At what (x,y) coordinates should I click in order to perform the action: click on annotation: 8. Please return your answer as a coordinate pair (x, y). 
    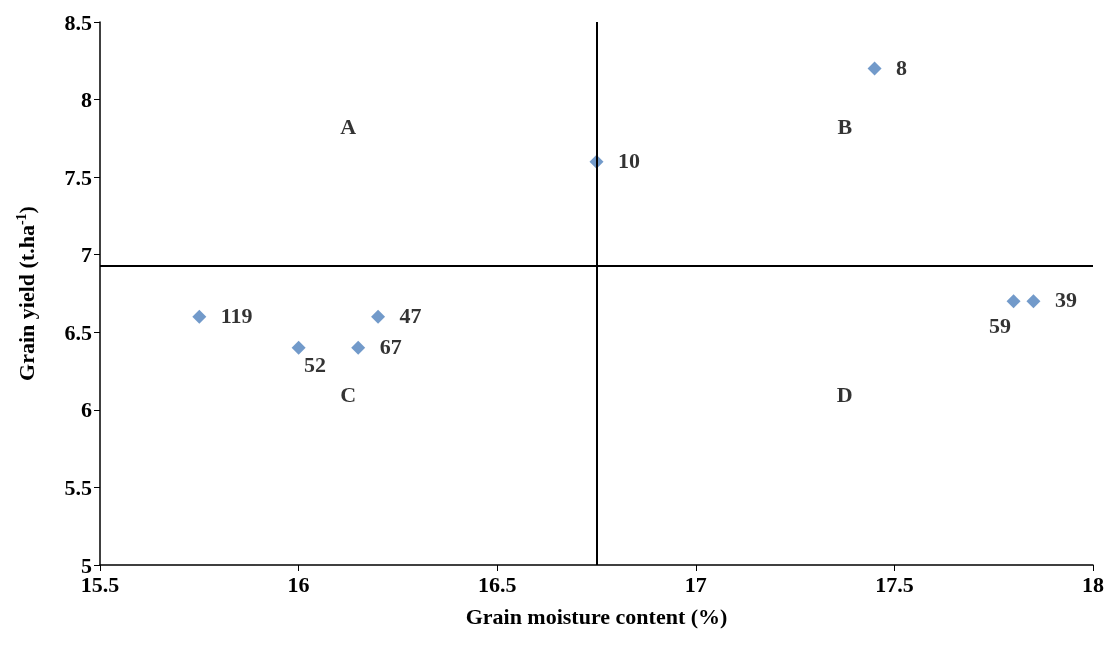
    Looking at the image, I should click on (902, 67).